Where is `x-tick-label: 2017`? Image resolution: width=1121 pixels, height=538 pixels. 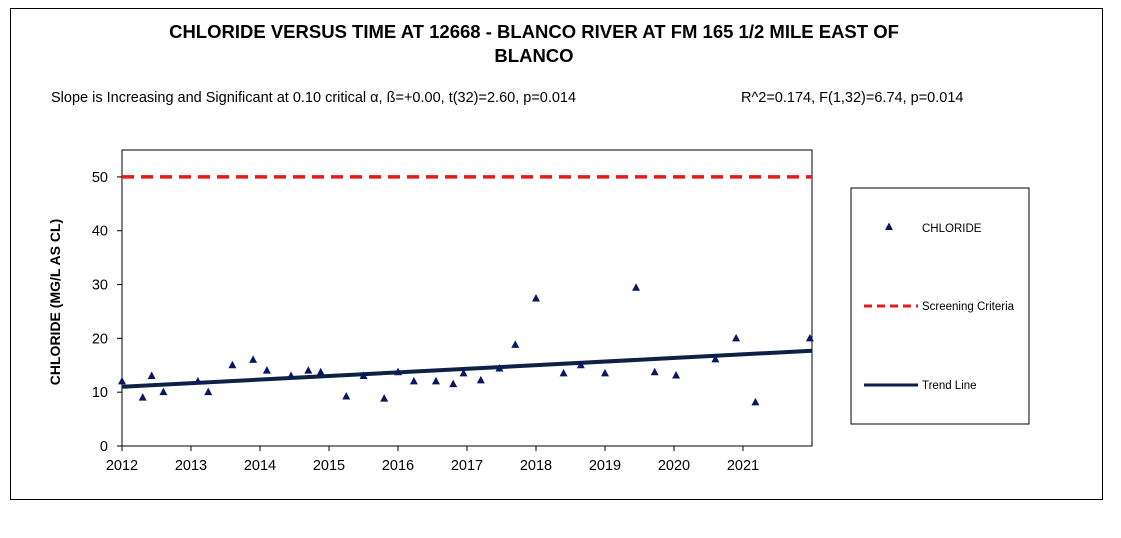
x-tick-label: 2017 is located at coordinates (467, 466).